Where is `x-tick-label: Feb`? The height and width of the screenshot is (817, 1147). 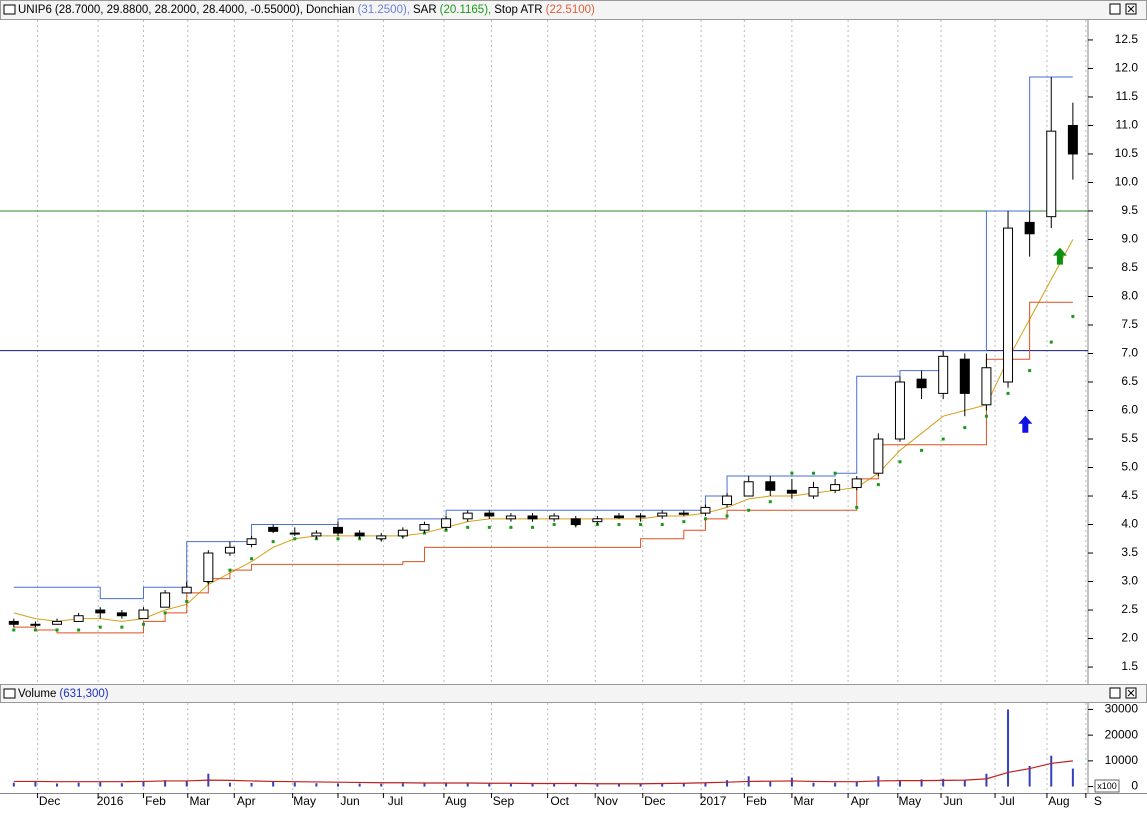 x-tick-label: Feb is located at coordinates (756, 801).